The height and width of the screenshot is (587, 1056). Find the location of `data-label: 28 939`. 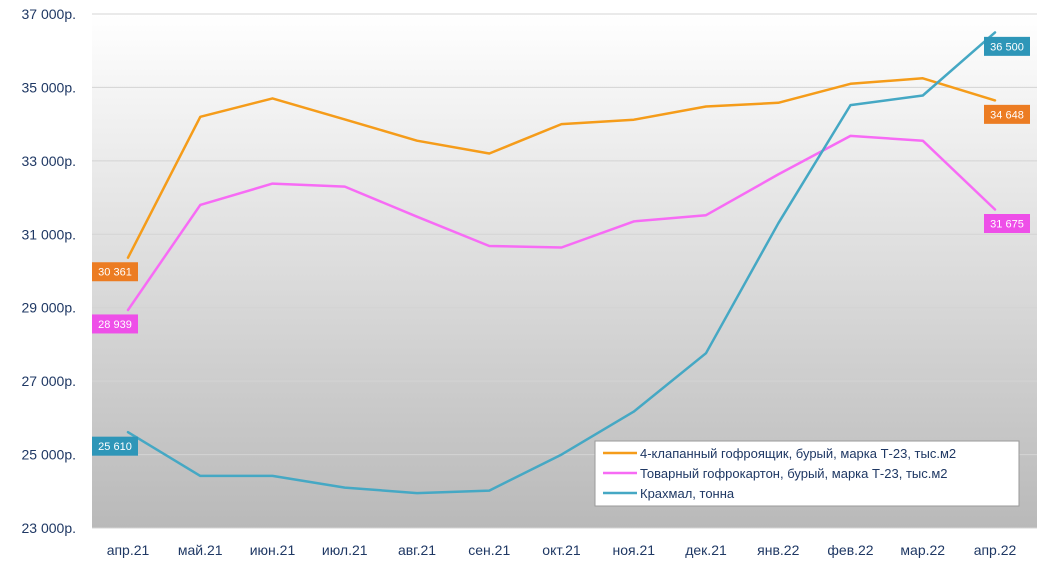

data-label: 28 939 is located at coordinates (115, 325).